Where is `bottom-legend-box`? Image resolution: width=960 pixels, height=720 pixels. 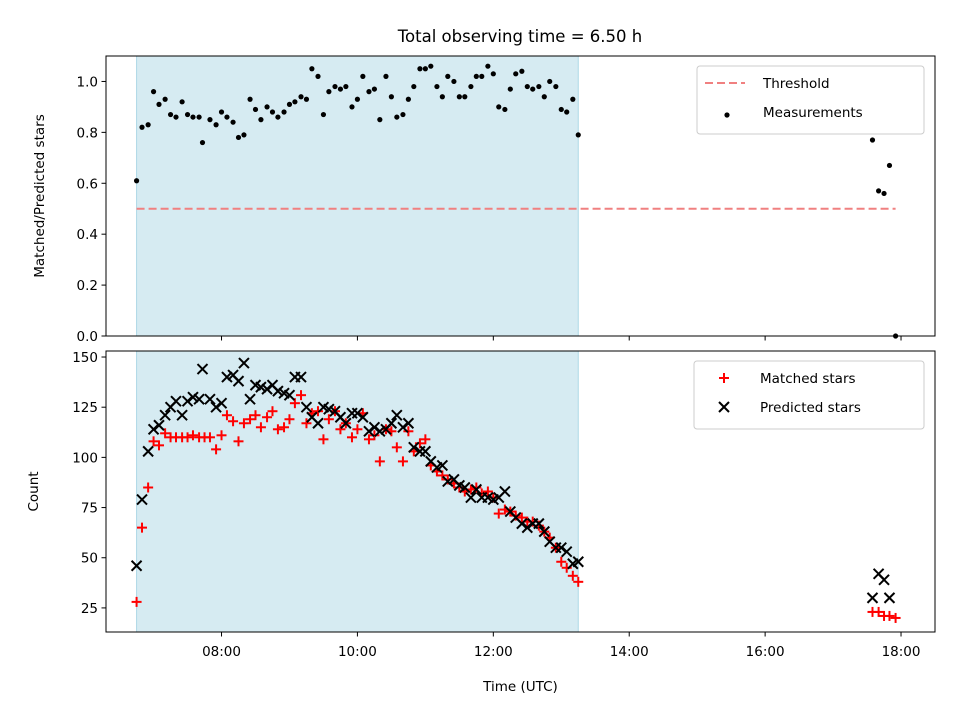 bottom-legend-box is located at coordinates (809, 395).